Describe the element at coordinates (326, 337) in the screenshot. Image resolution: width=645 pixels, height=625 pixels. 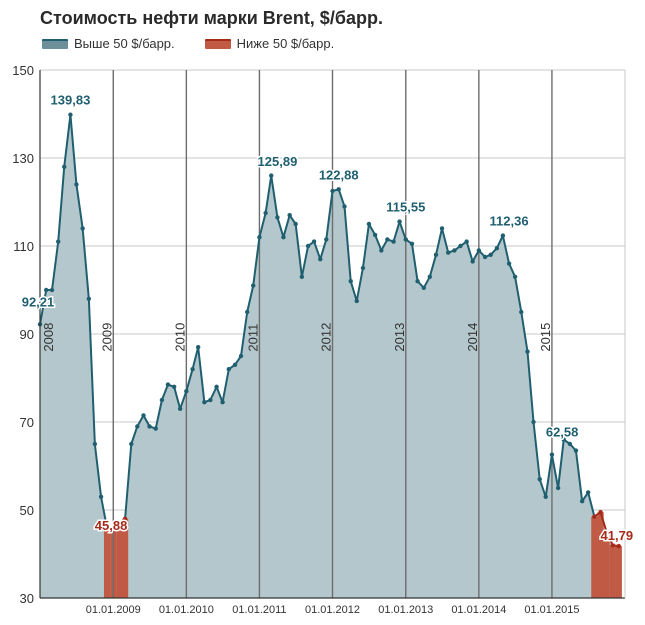
I see `year-label: 2012` at that location.